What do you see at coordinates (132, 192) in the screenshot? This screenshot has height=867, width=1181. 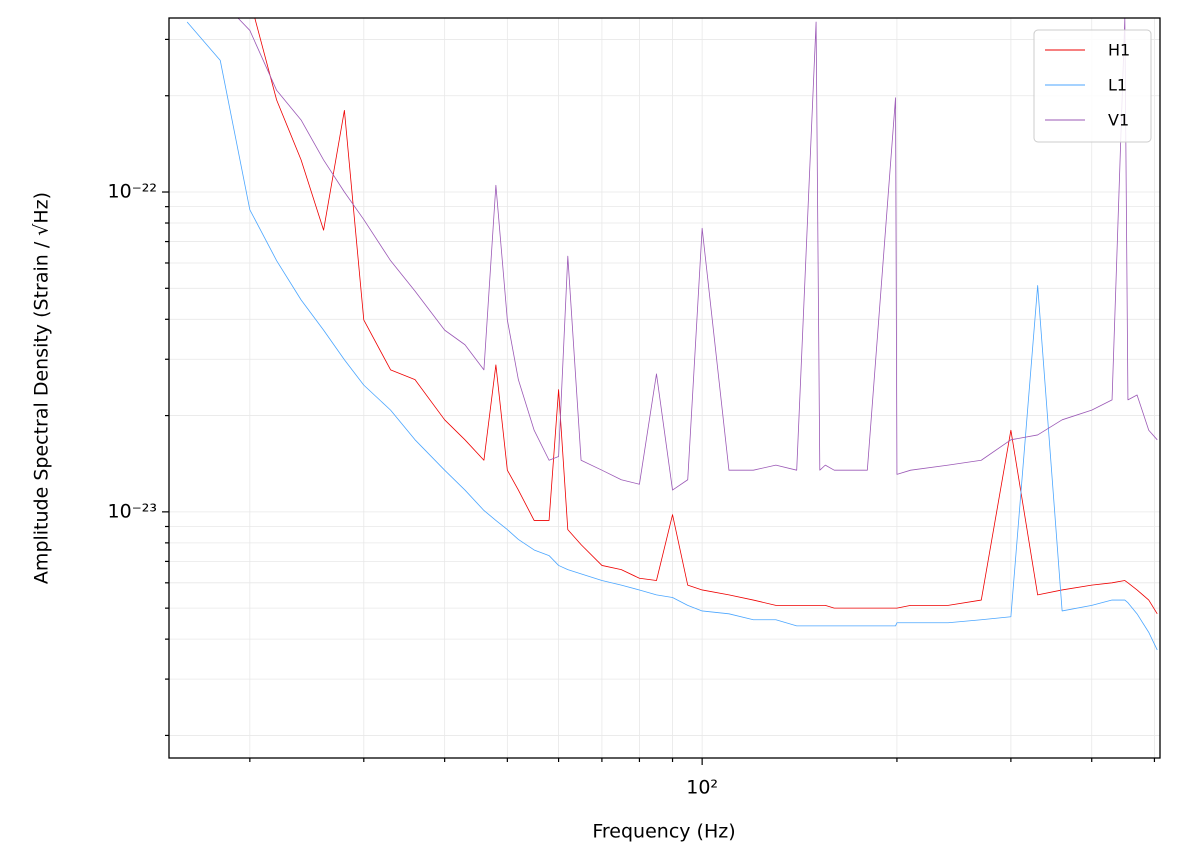 I see `y-tick-label: 10⁻²²` at bounding box center [132, 192].